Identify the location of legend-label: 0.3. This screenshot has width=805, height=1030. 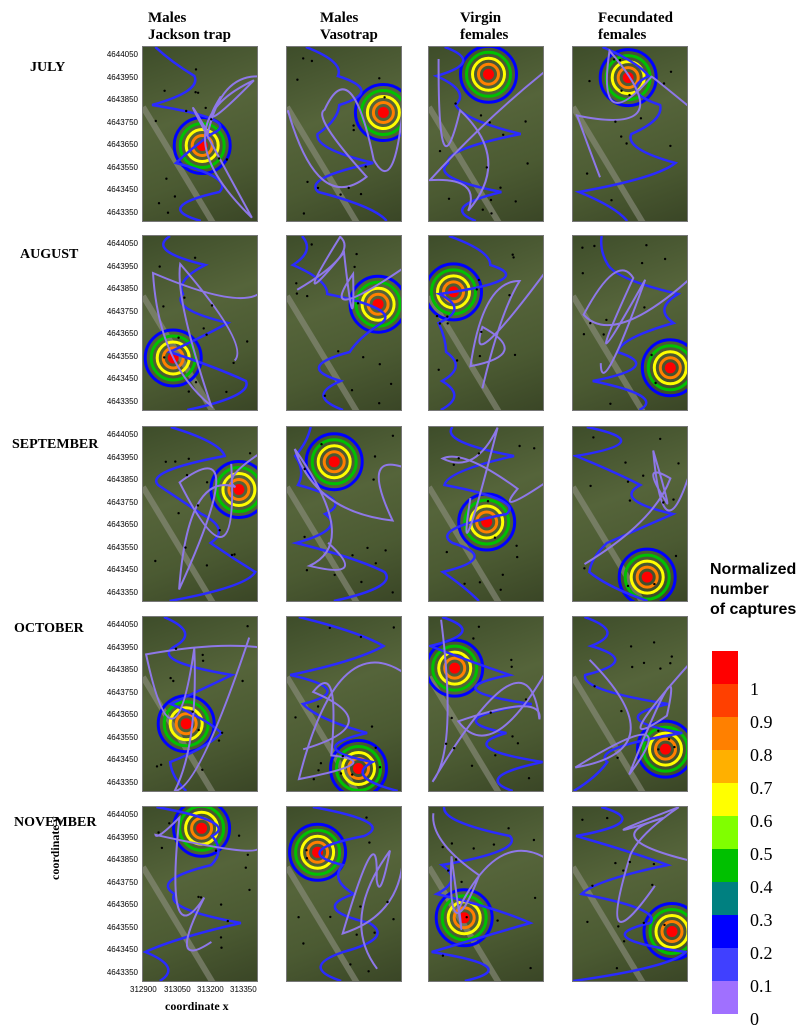
(761, 920).